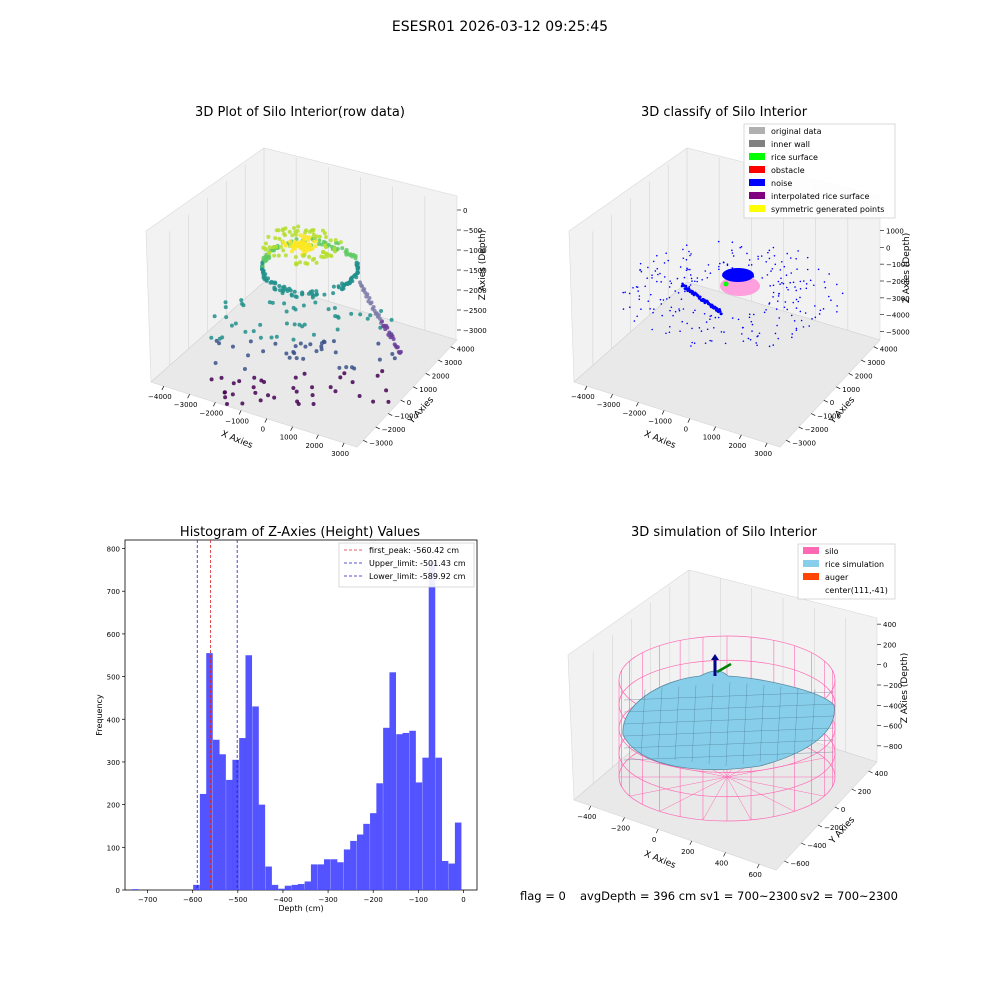  Describe the element at coordinates (811, 576) in the screenshot. I see `plot4-legend-swatch` at that location.